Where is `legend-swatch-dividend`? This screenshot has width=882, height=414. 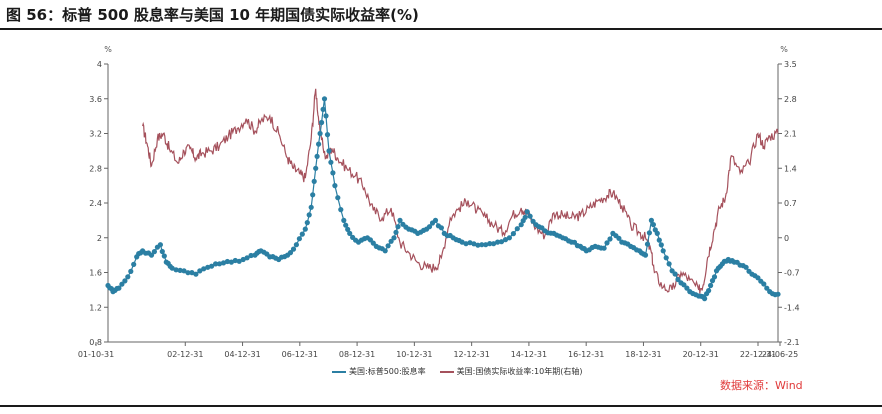 legend-swatch-dividend is located at coordinates (339, 371).